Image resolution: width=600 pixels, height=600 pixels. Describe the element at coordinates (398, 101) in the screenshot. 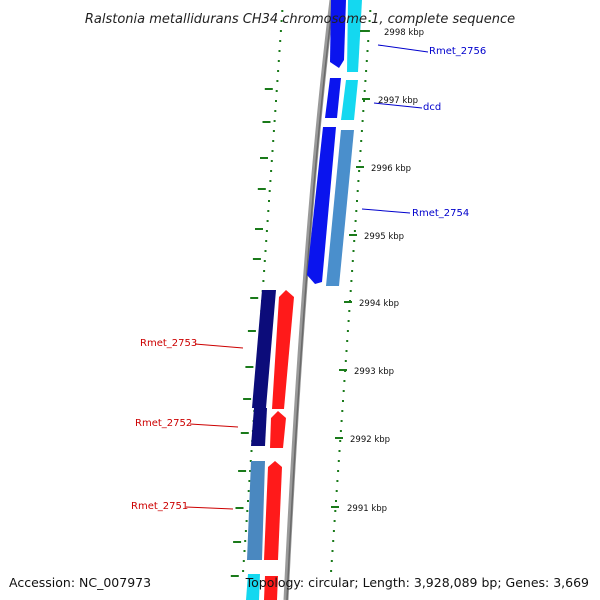

I see `kbp-text: 2997 kbp` at that location.